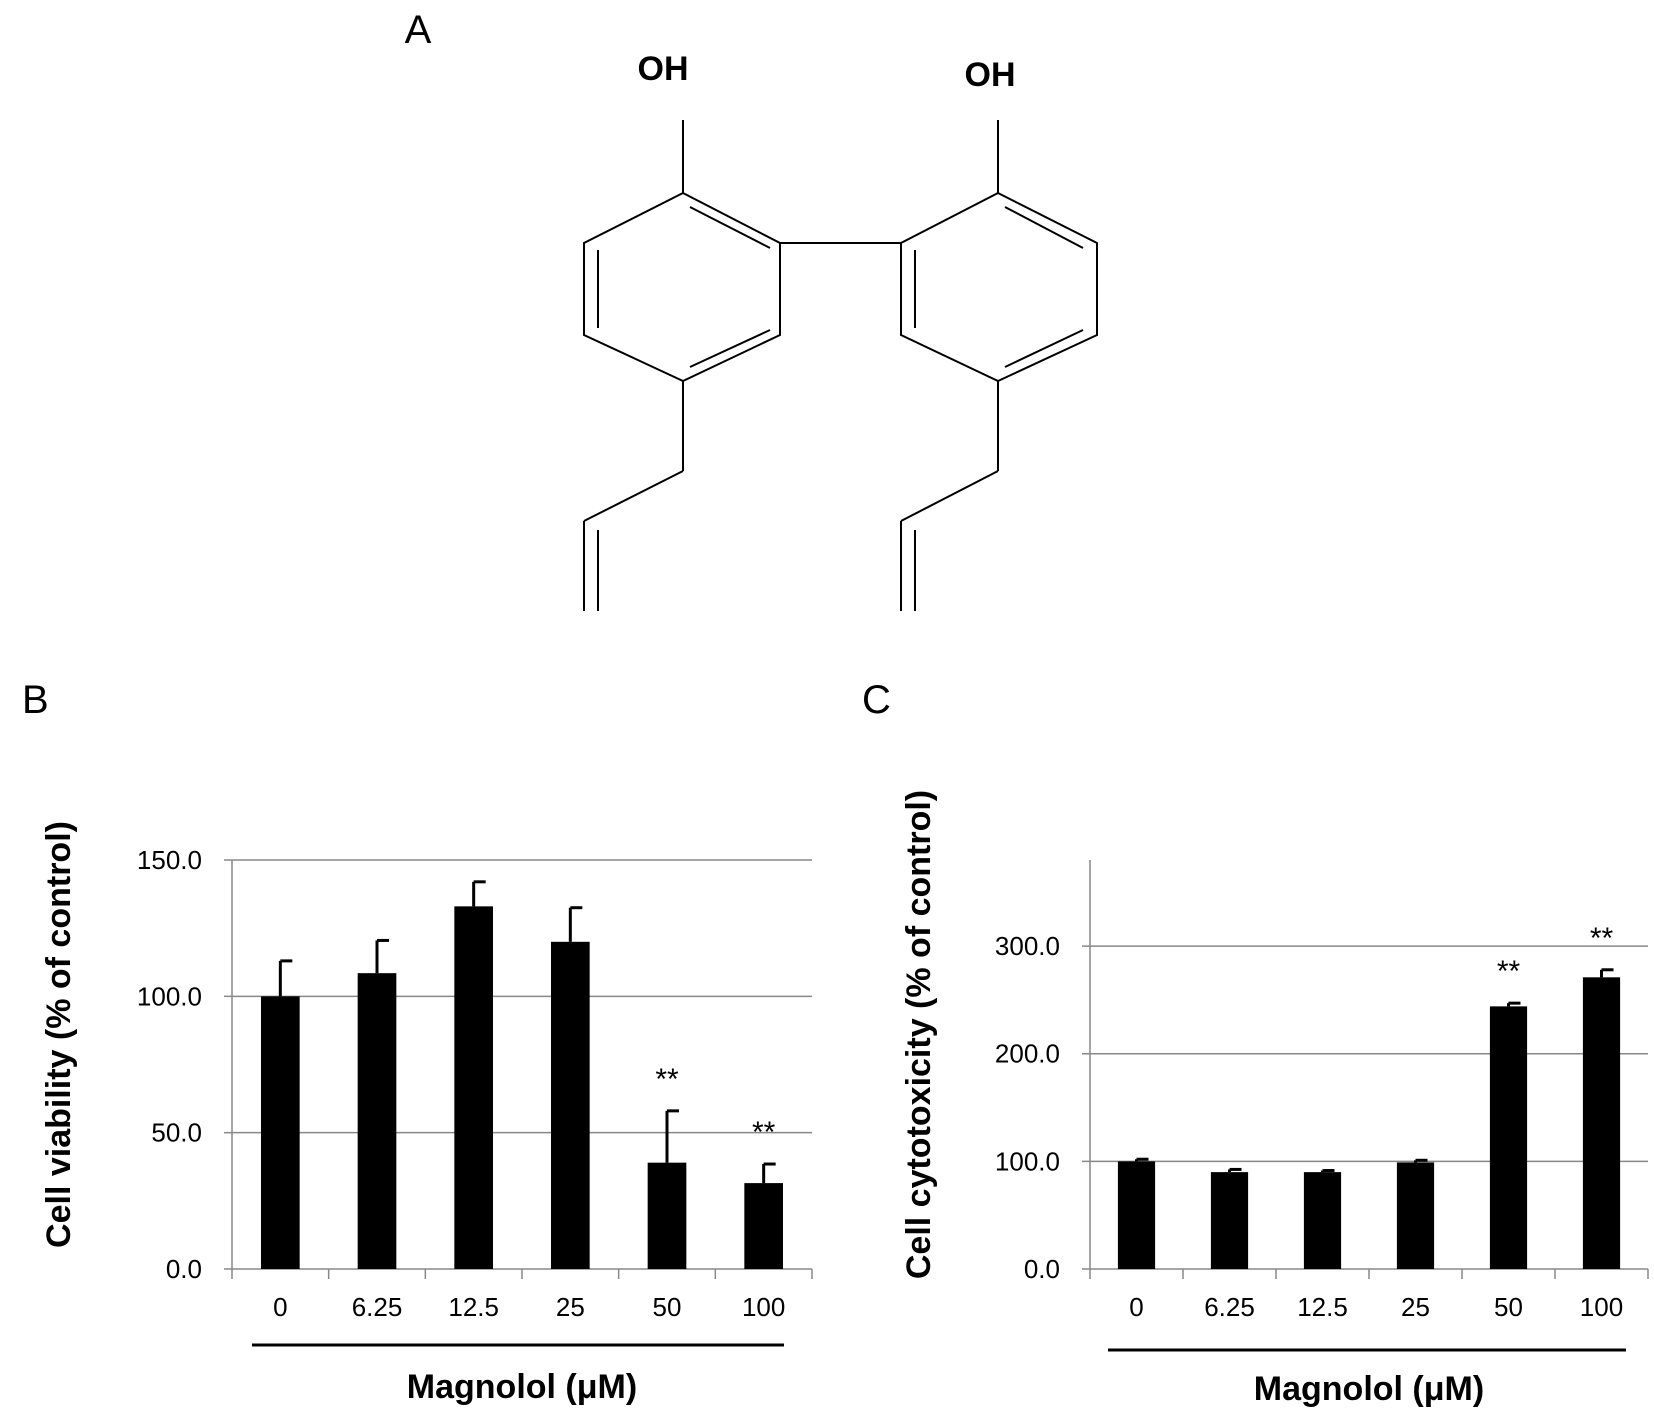  Describe the element at coordinates (176, 1133) in the screenshot. I see `y-tick-label: 50.0` at that location.